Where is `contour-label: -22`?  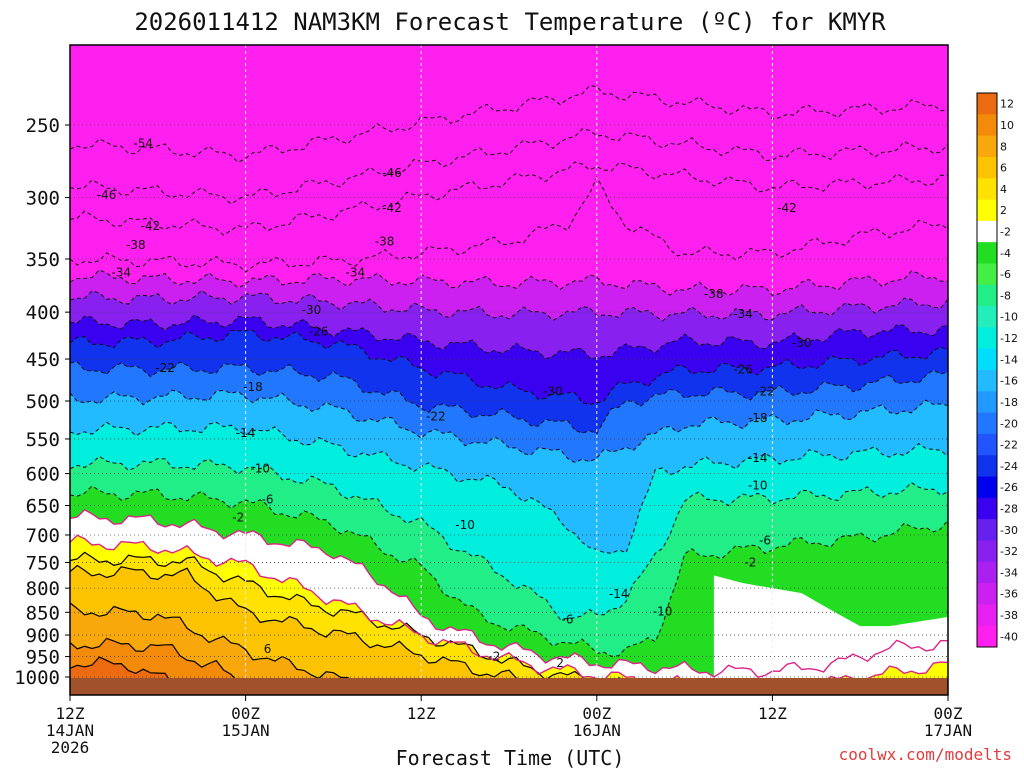
contour-label: -22 is located at coordinates (165, 368).